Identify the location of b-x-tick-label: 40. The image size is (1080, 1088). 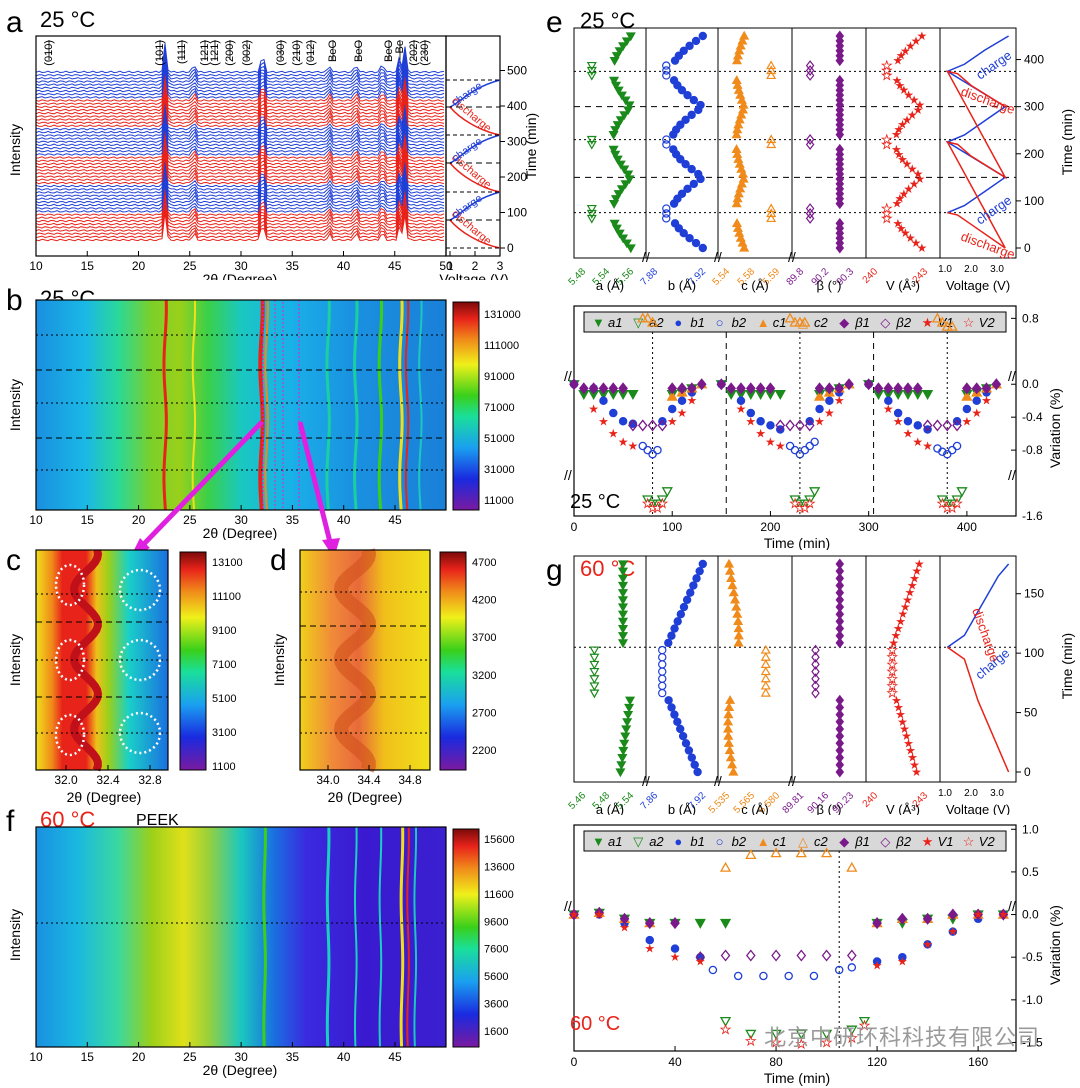
(344, 520).